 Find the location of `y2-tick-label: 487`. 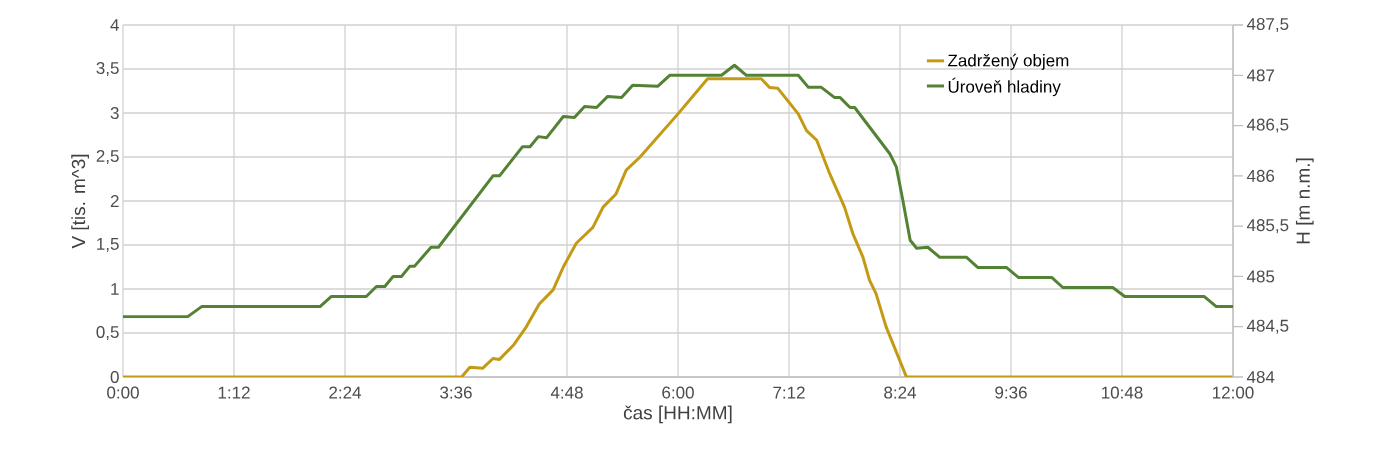

y2-tick-label: 487 is located at coordinates (1260, 75).